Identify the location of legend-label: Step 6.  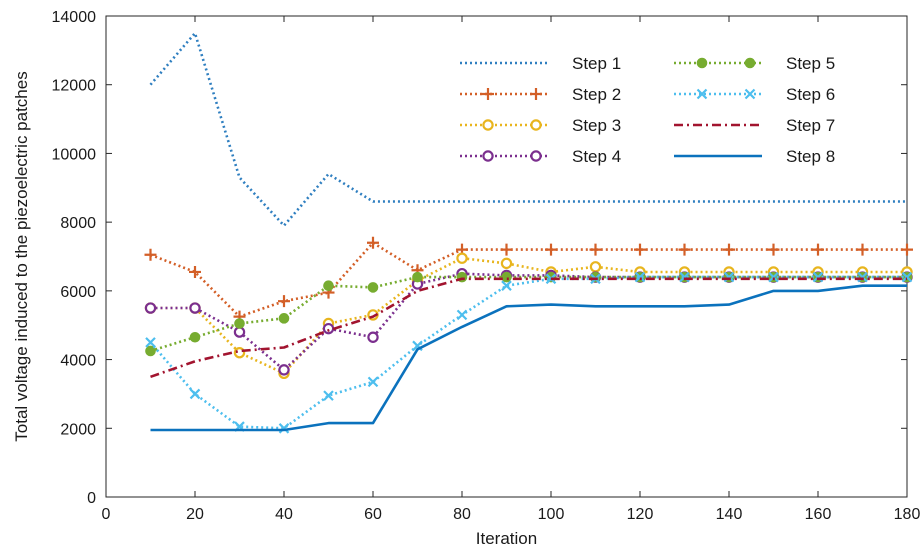
(810, 94).